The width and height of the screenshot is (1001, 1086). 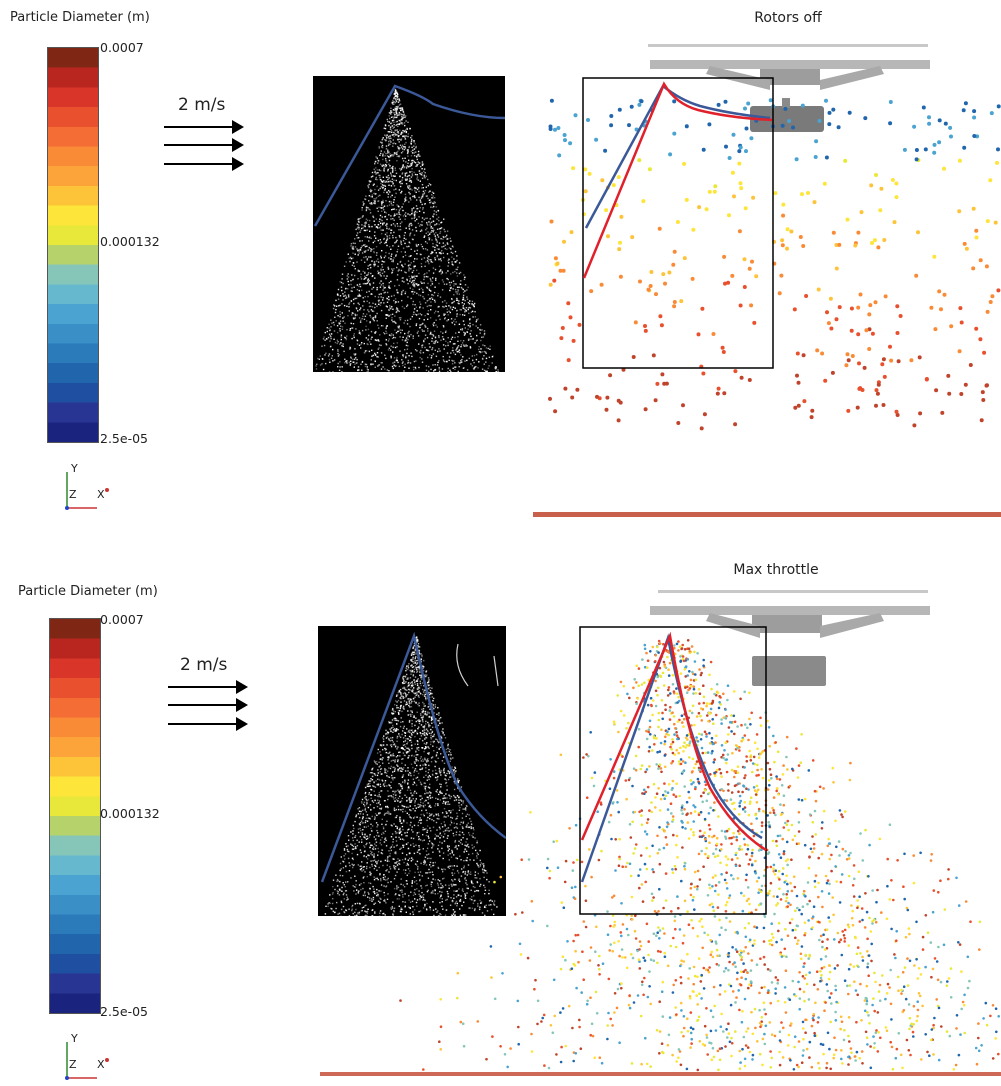 What do you see at coordinates (672, 760) in the screenshot?
I see `experiment-envelope-overlay` at bounding box center [672, 760].